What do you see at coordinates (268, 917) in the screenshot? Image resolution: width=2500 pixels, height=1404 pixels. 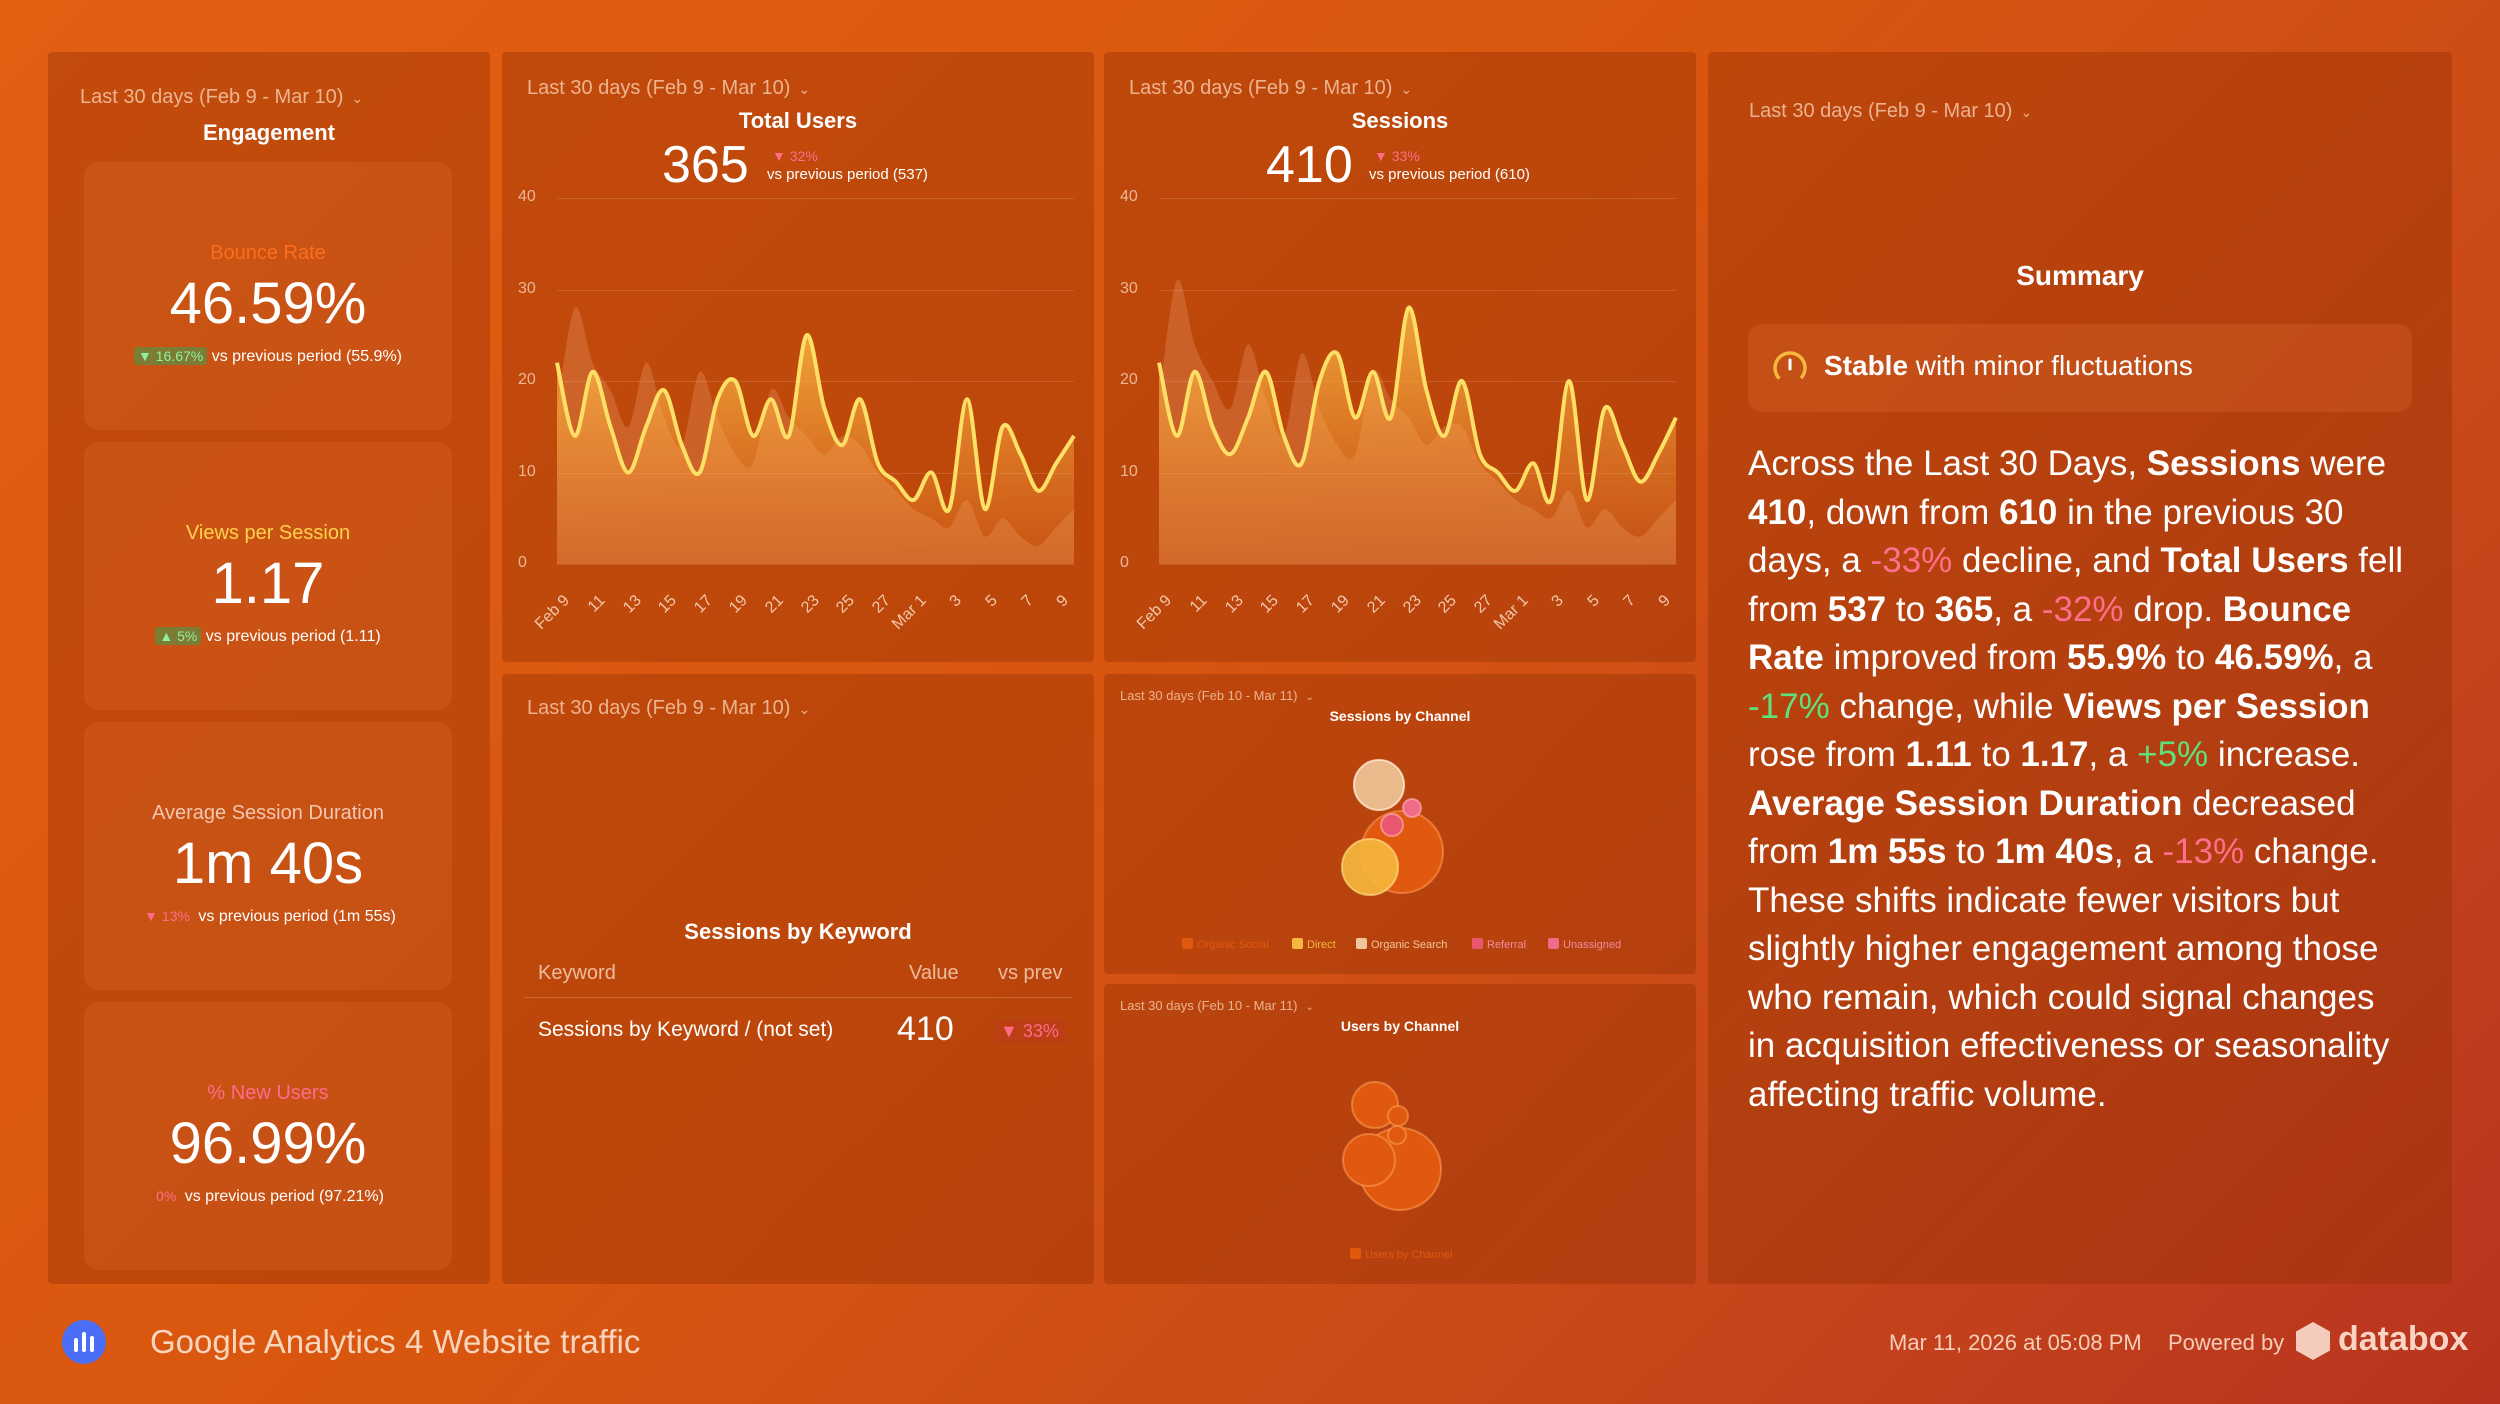 I see `metric-comparison: ▼ 13% vs previous period (1m 55s)` at bounding box center [268, 917].